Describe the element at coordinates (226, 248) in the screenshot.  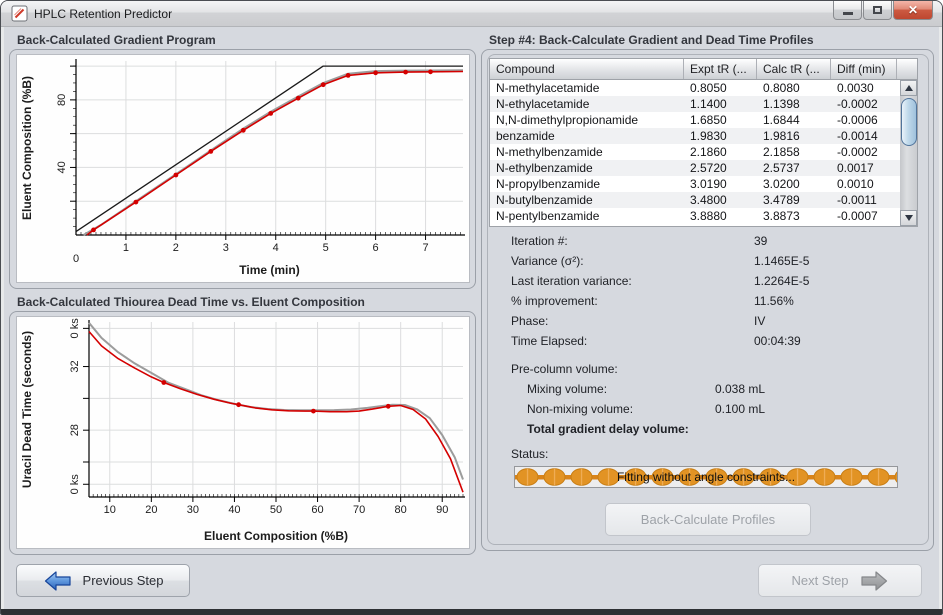
I see `svg-text: 3` at that location.